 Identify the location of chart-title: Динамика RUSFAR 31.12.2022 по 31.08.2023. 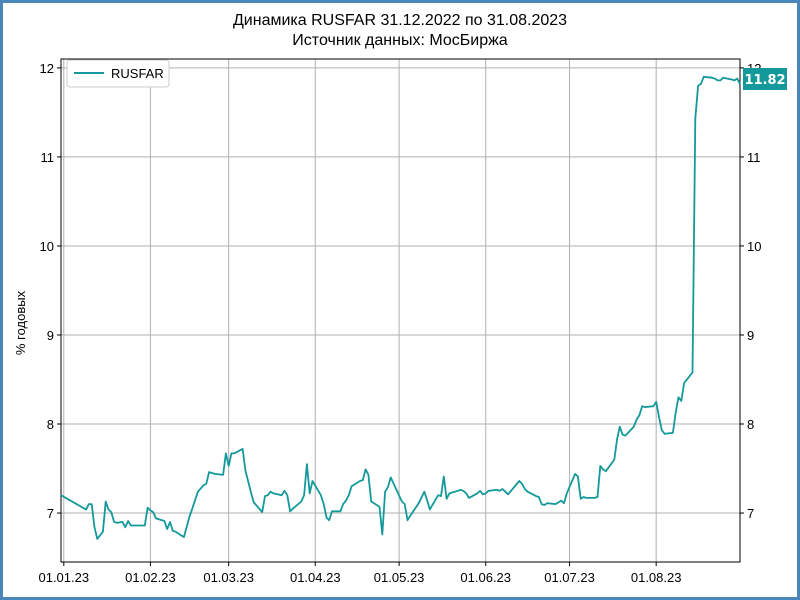
(400, 20).